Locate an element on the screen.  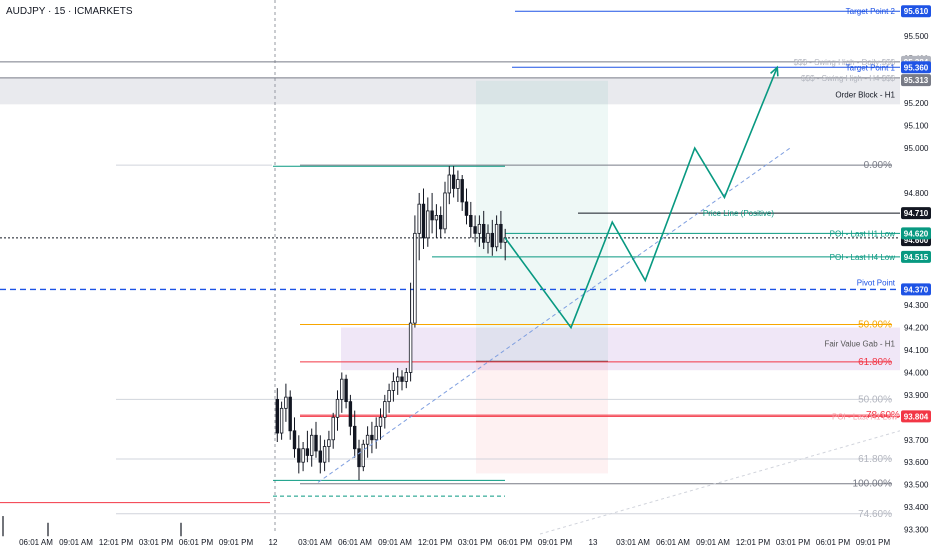
long-position-loss-zone is located at coordinates (542, 417).